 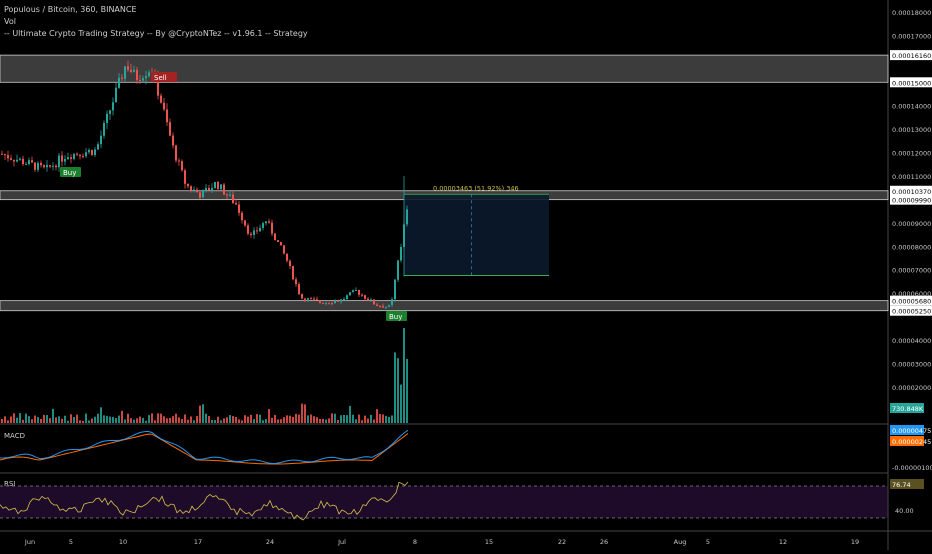 What do you see at coordinates (70, 9) in the screenshot?
I see `symbol-title: Populous / Bitcoin, 360, BINANCE` at bounding box center [70, 9].